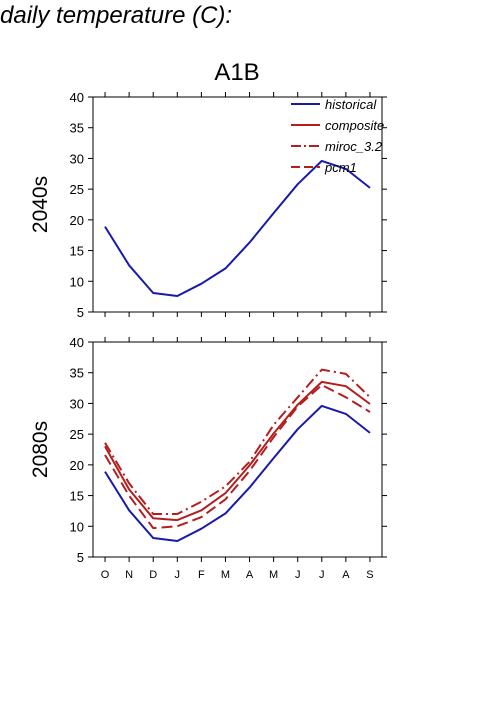  Describe the element at coordinates (105, 575) in the screenshot. I see `x-tick-label: O` at that location.